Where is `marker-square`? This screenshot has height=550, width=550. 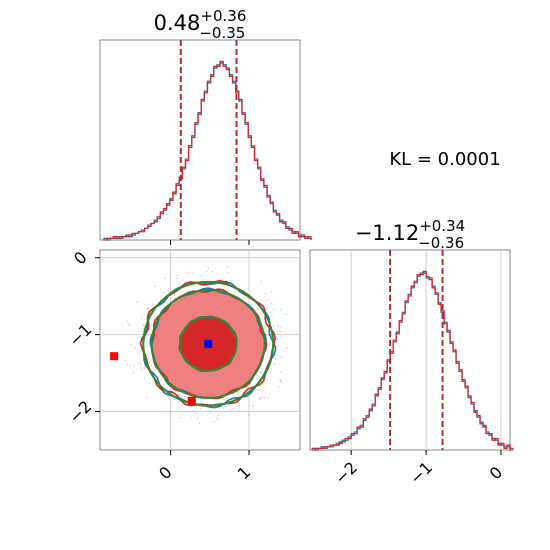
marker-square is located at coordinates (114, 356).